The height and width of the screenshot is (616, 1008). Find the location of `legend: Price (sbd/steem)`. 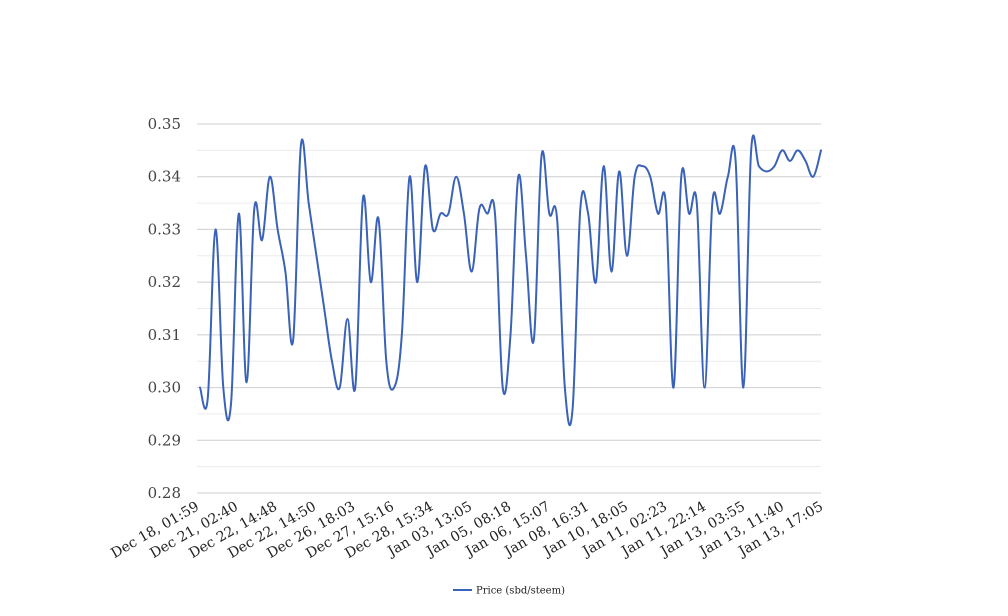

legend: Price (sbd/steem) is located at coordinates (509, 591).